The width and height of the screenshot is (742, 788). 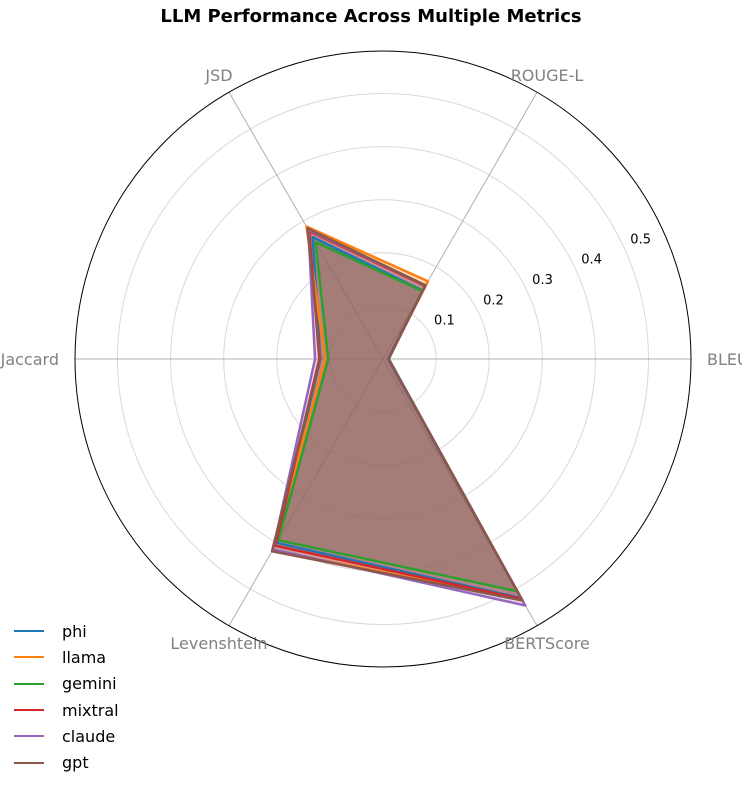 I want to click on legend-item-llama: llama, so click(x=66, y=657).